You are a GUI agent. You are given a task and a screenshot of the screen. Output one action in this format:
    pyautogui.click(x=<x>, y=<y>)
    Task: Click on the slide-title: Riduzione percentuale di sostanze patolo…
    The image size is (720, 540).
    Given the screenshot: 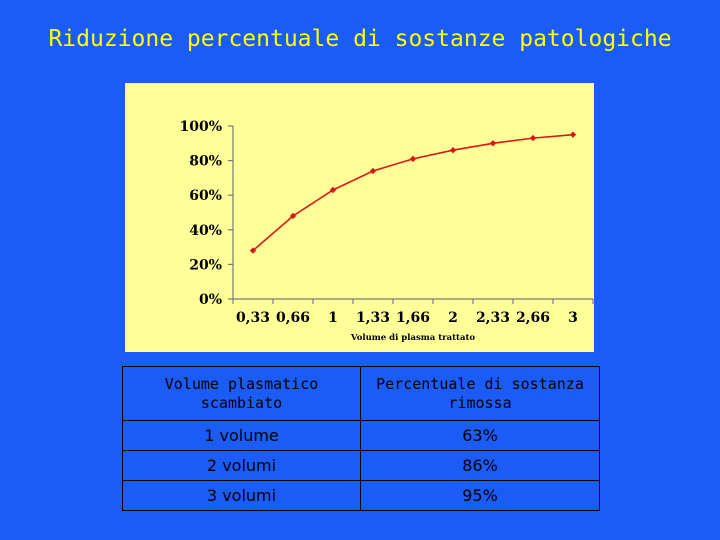 What is the action you would take?
    pyautogui.click(x=360, y=39)
    